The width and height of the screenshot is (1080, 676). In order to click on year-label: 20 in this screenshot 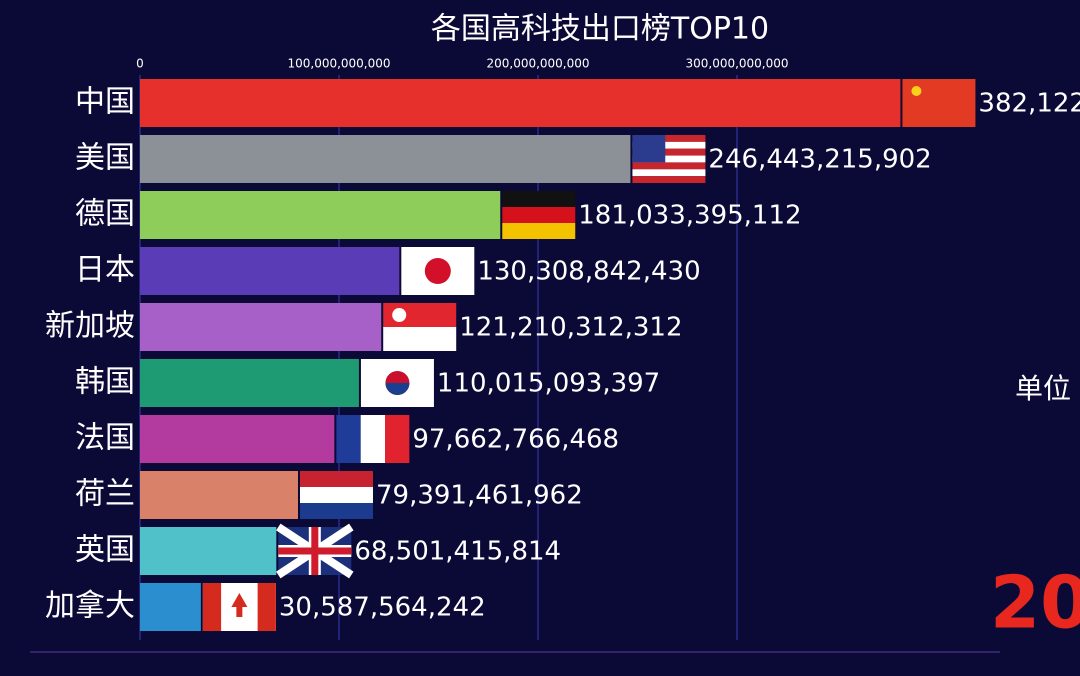, I will do `click(1035, 603)`.